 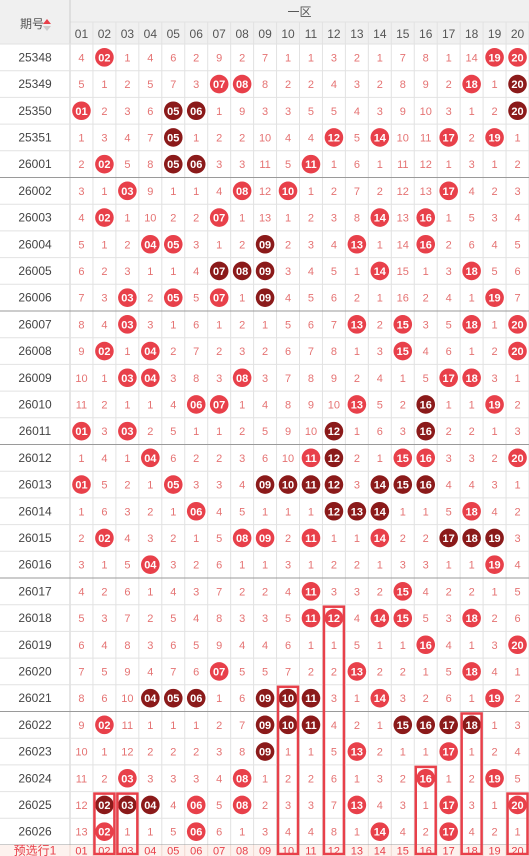 What do you see at coordinates (242, 539) in the screenshot?
I see `hit-number: 08` at bounding box center [242, 539].